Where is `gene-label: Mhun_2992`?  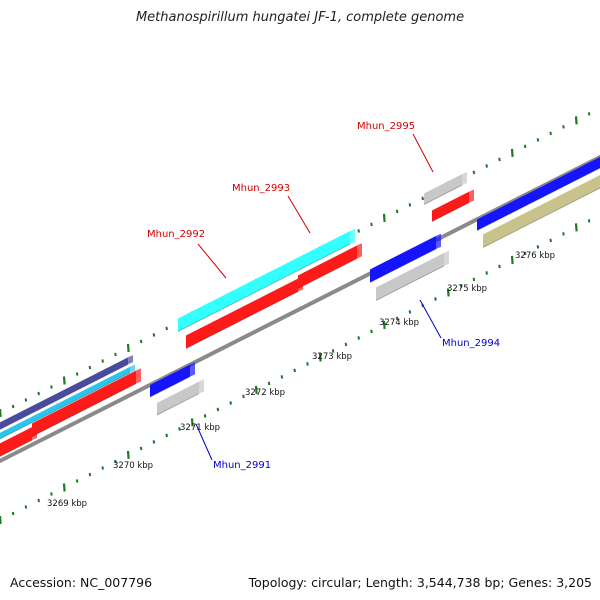 gene-label: Mhun_2992 is located at coordinates (176, 234).